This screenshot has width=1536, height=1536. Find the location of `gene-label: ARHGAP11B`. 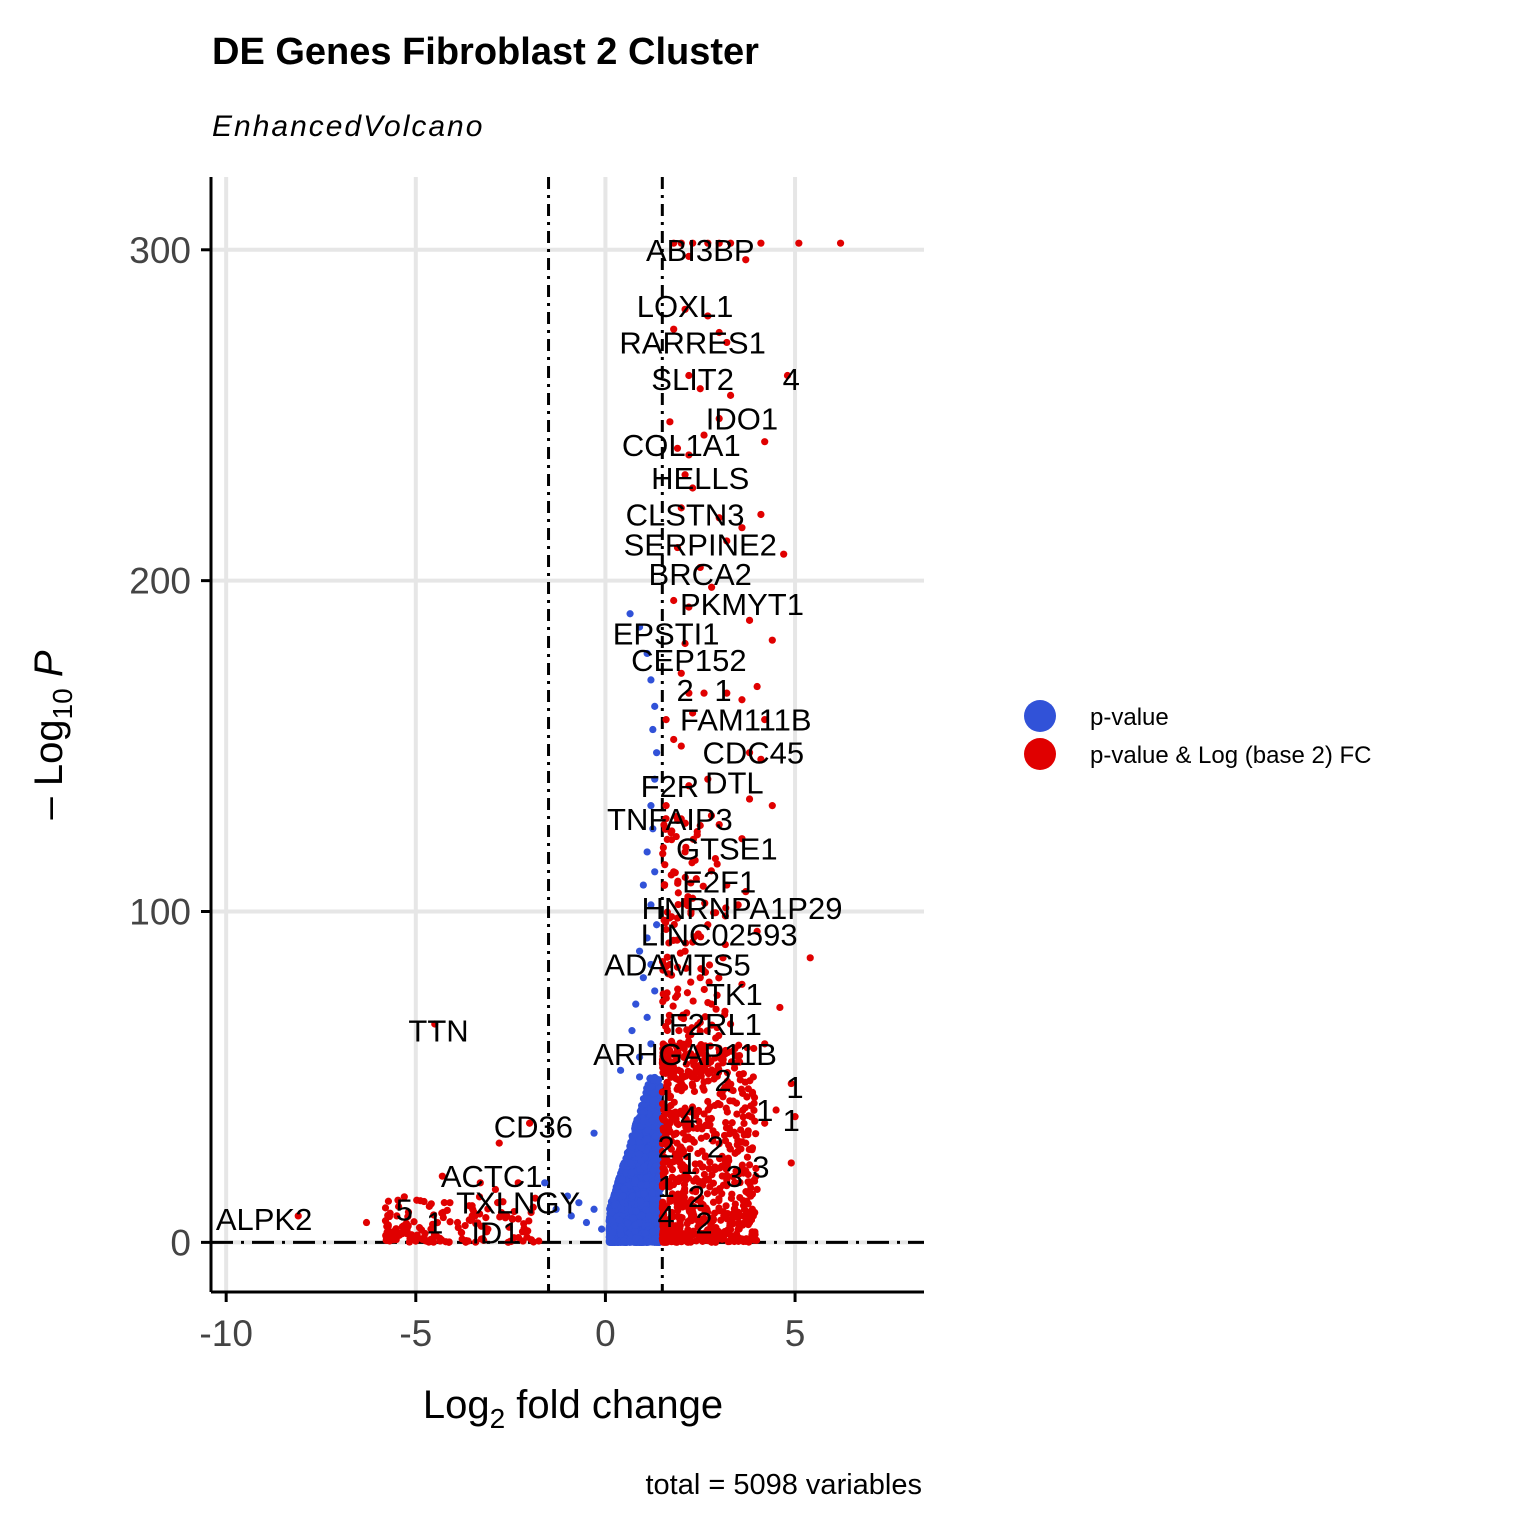

gene-label: ARHGAP11B is located at coordinates (685, 1054).